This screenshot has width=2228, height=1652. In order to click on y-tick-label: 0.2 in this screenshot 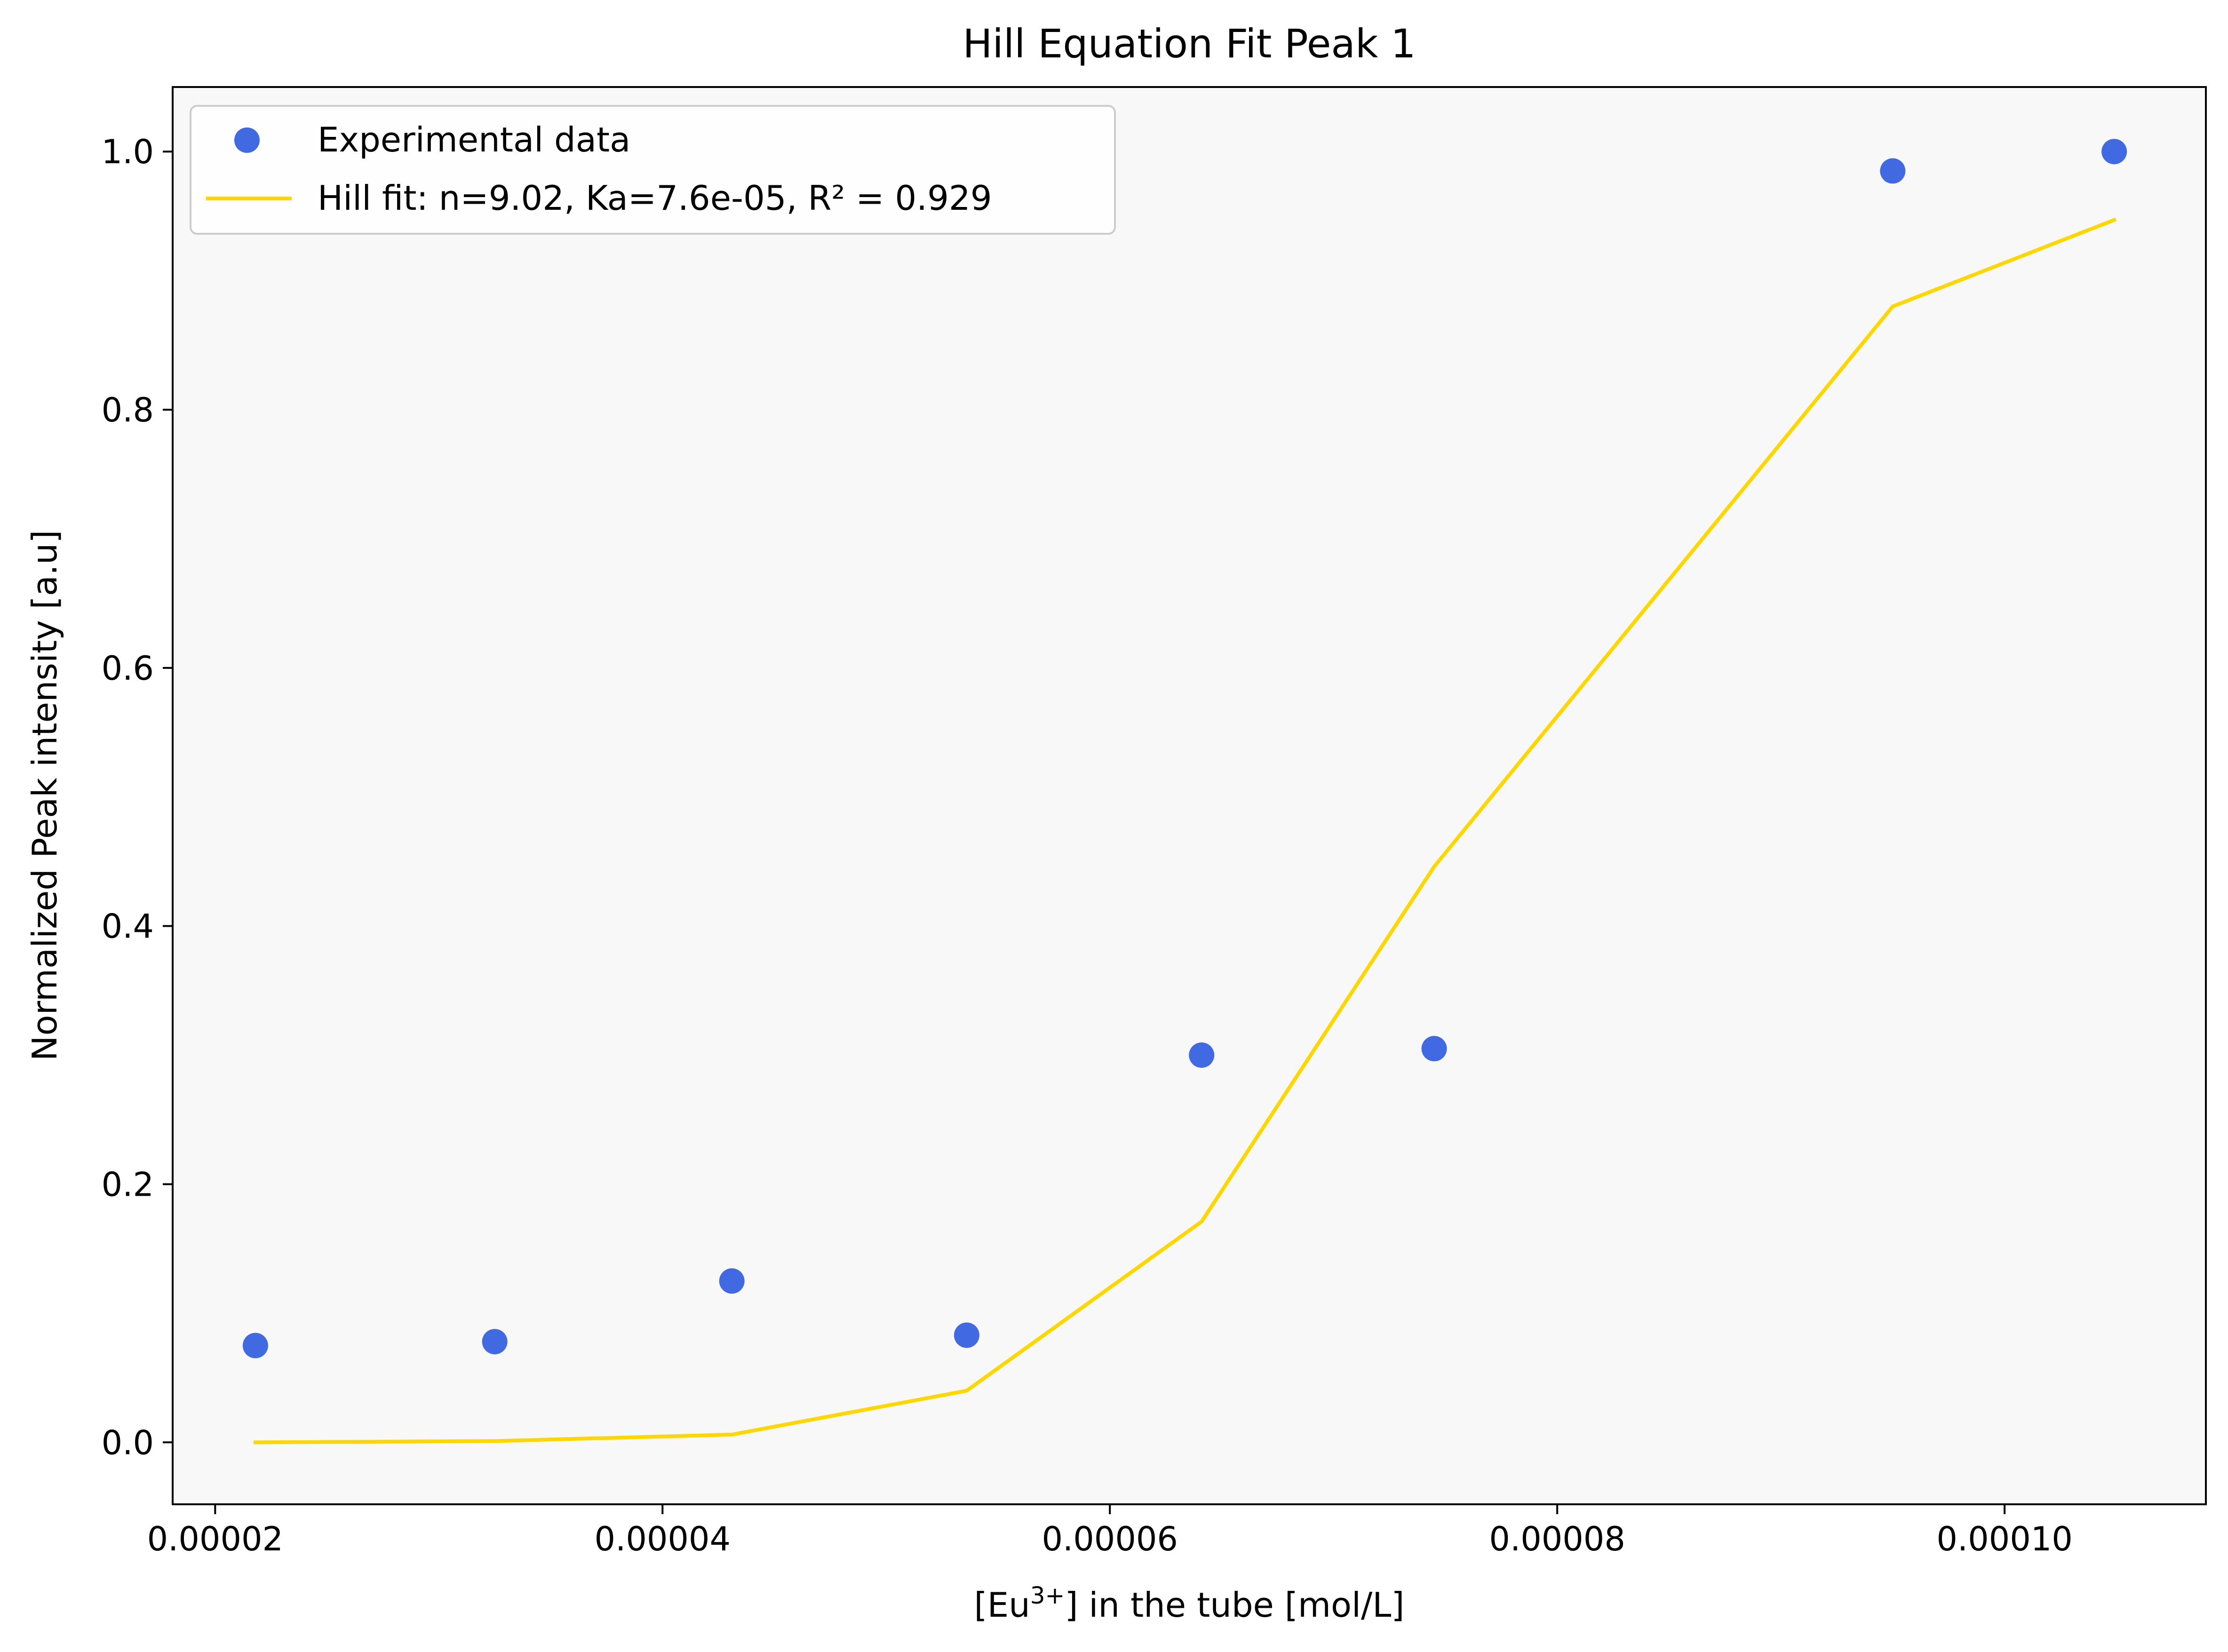, I will do `click(128, 1184)`.